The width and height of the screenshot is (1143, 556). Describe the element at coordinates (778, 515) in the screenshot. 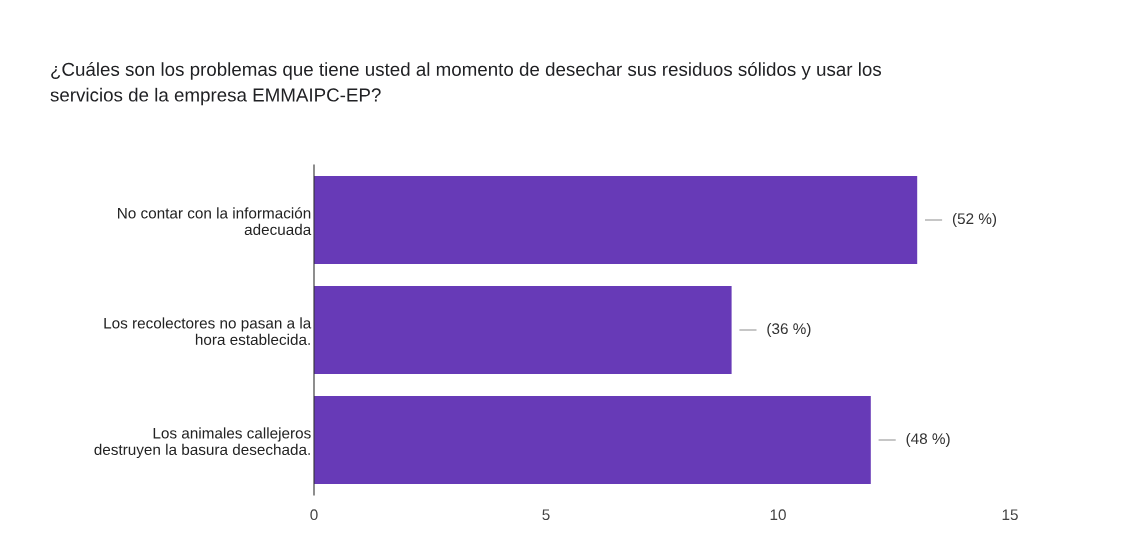

I see `x-tick-label: 10` at that location.